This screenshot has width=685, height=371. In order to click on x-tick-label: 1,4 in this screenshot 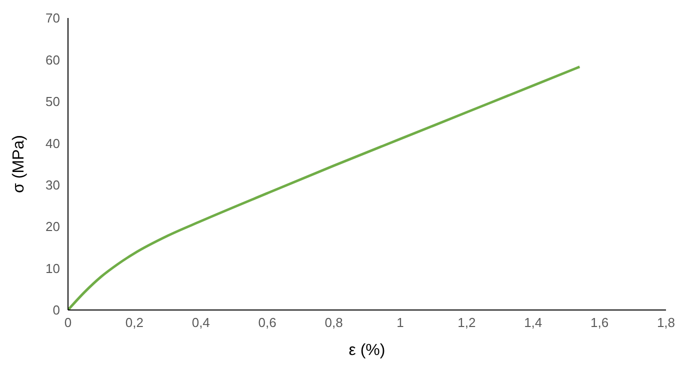, I will do `click(533, 322)`.